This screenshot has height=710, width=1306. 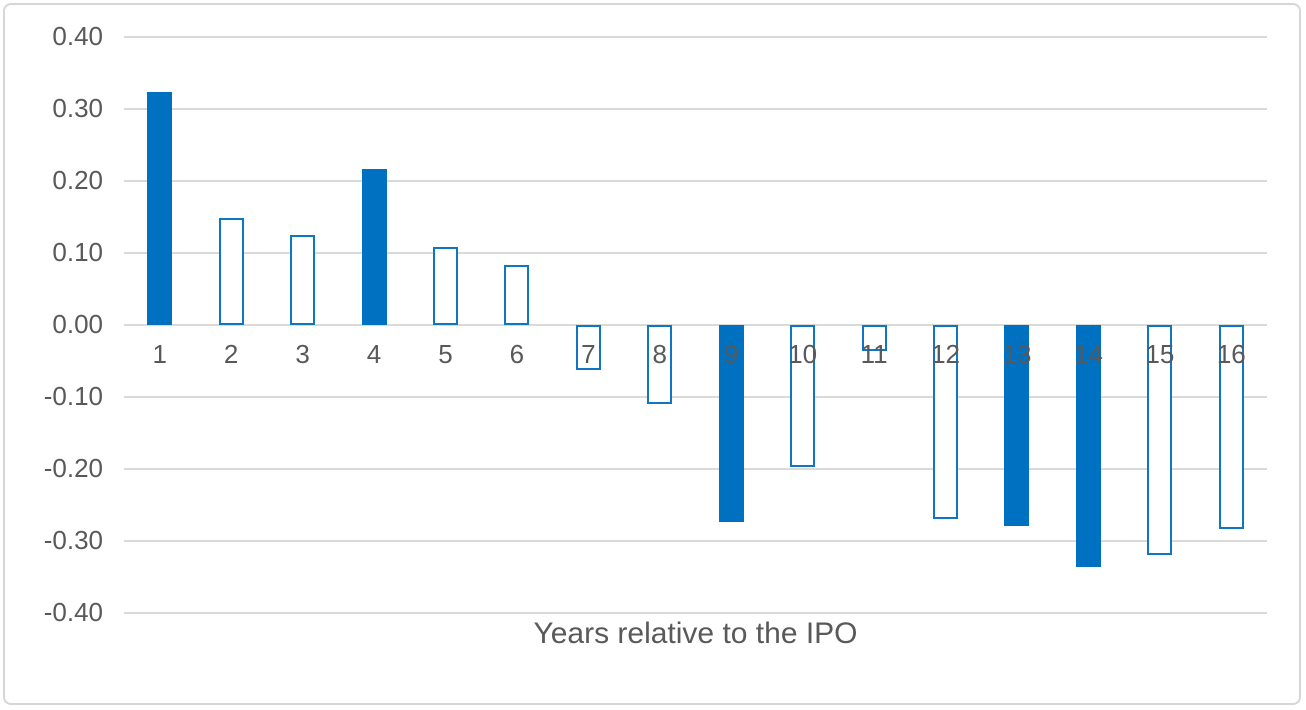 What do you see at coordinates (803, 354) in the screenshot?
I see `x-axis-tick-label: 10` at bounding box center [803, 354].